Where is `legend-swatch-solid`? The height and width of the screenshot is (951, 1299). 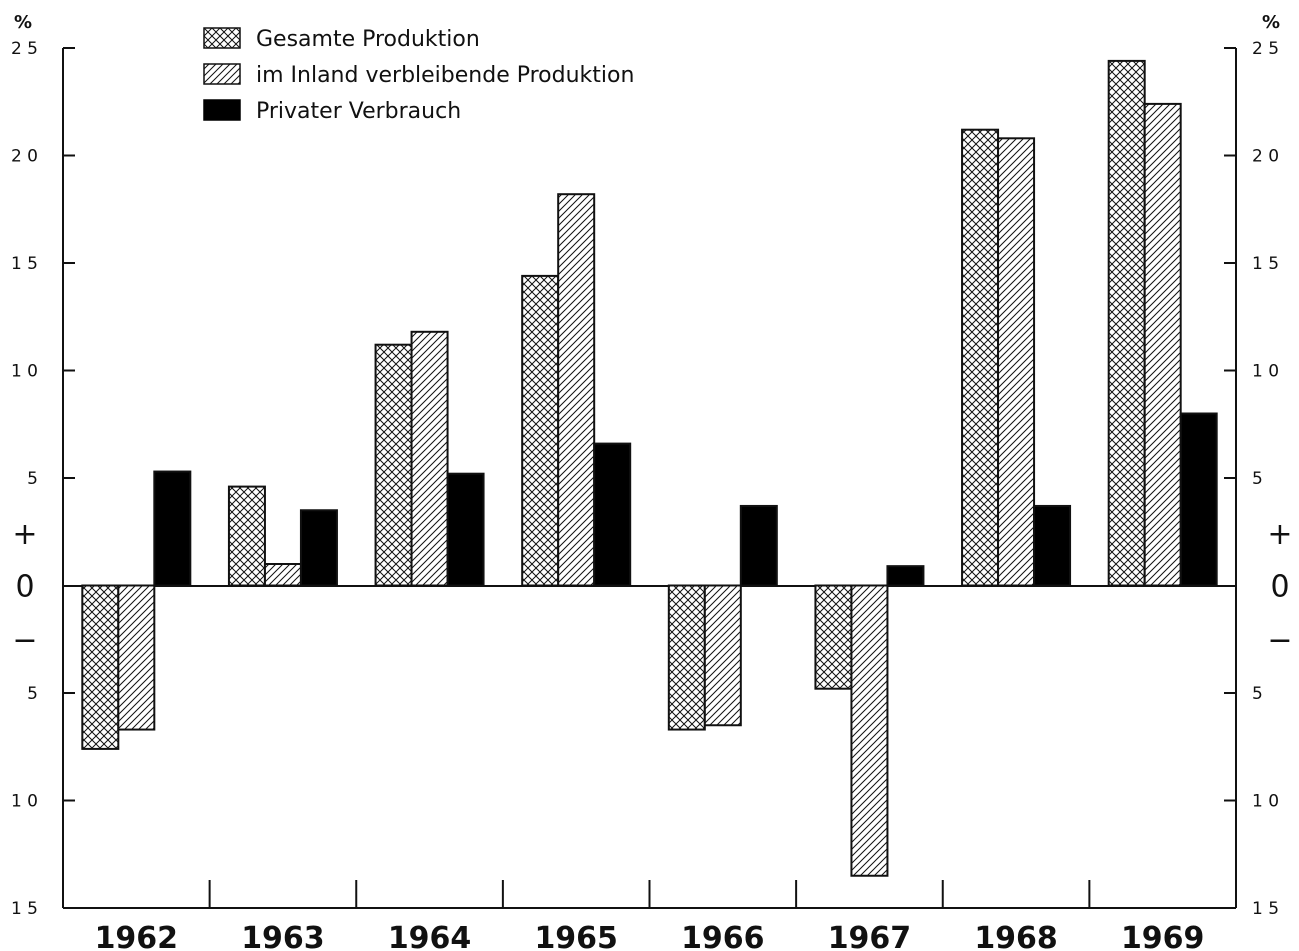
legend-swatch-solid is located at coordinates (222, 110).